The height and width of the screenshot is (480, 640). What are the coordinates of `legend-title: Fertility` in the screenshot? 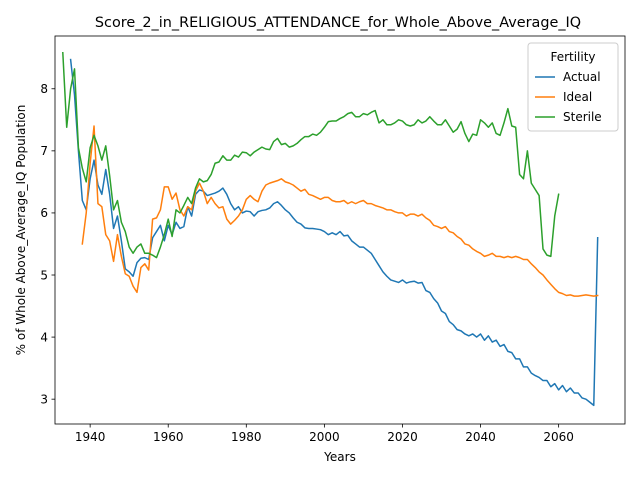 It's located at (572, 57).